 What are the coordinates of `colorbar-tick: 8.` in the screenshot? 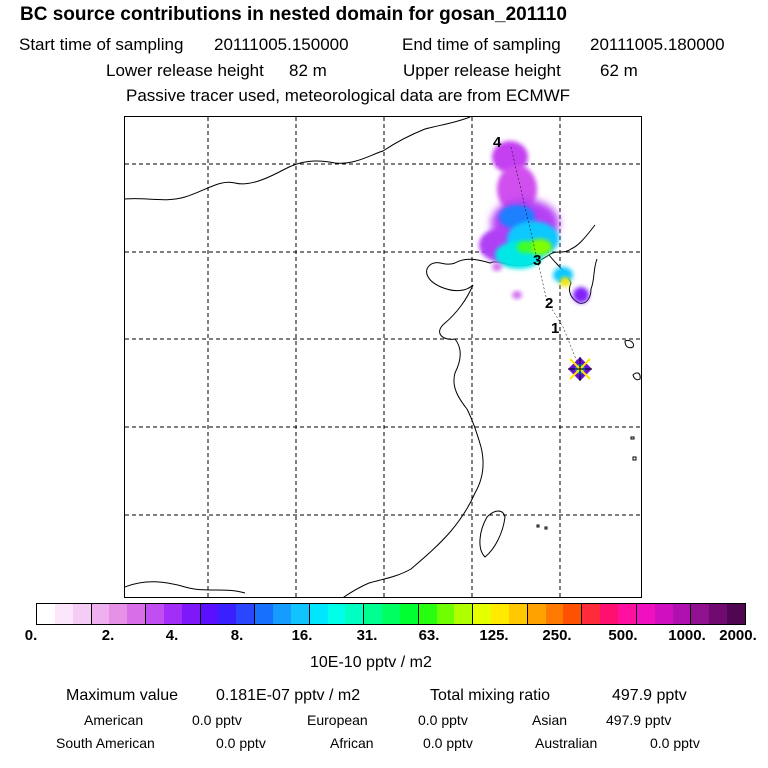 It's located at (237, 635).